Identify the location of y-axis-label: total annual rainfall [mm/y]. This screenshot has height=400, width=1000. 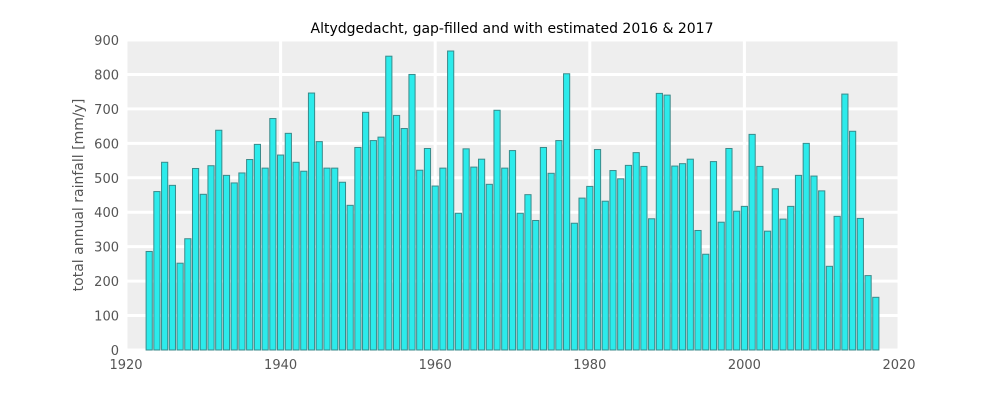
(79, 195).